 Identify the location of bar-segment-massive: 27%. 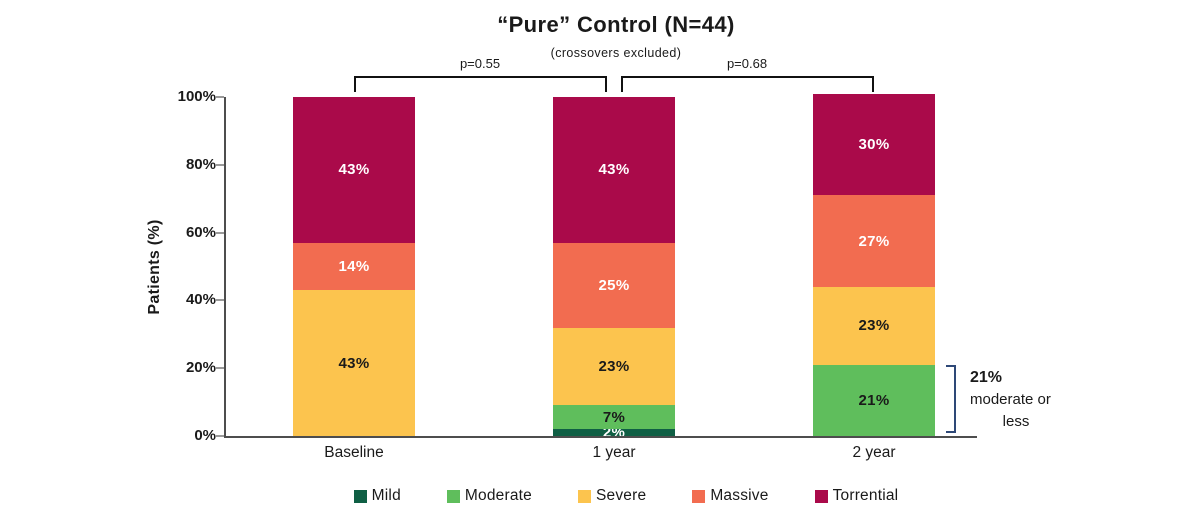
(874, 241).